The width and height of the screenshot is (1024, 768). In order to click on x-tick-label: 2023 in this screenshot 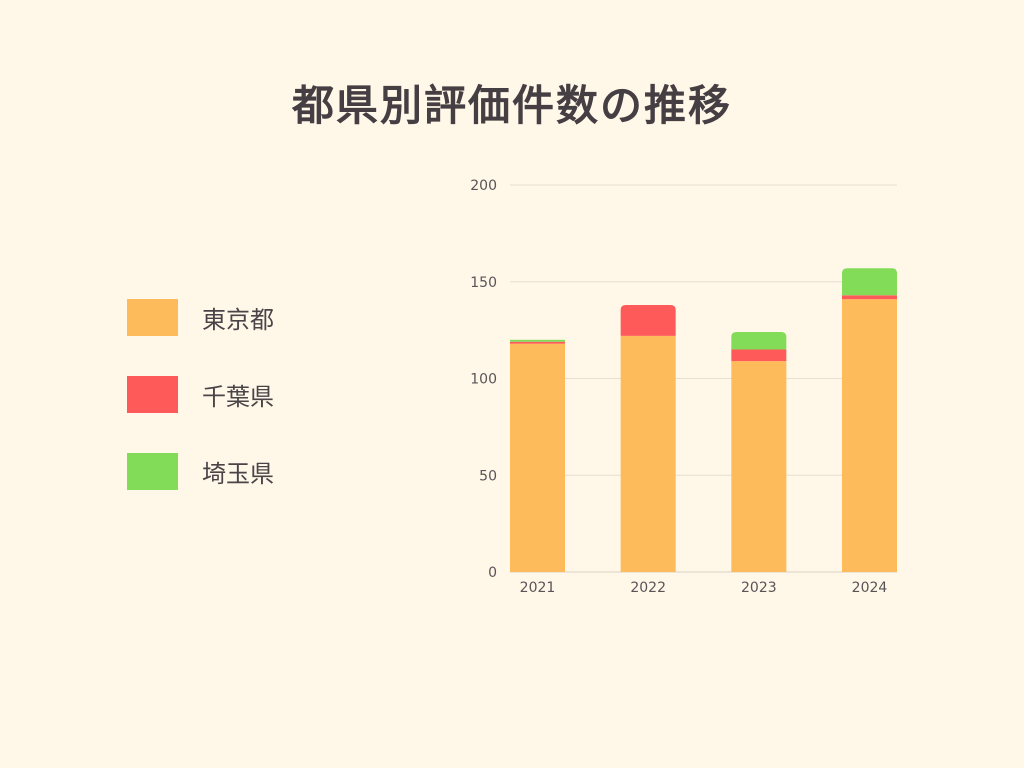, I will do `click(759, 588)`.